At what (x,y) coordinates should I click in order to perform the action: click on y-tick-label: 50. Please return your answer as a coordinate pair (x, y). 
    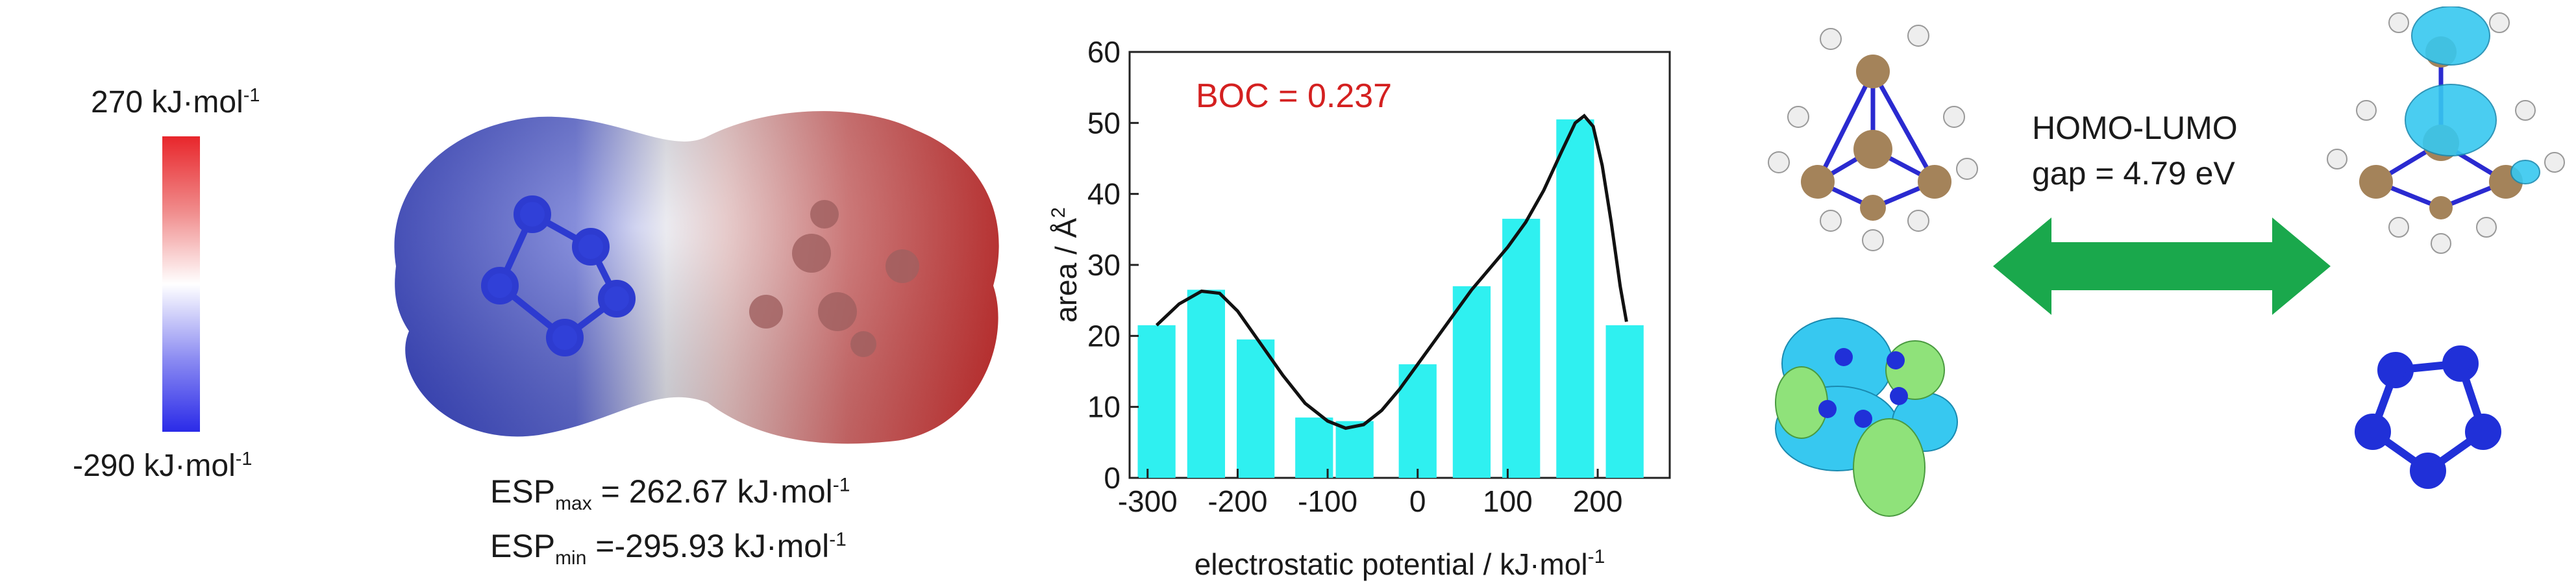
    Looking at the image, I should click on (1104, 123).